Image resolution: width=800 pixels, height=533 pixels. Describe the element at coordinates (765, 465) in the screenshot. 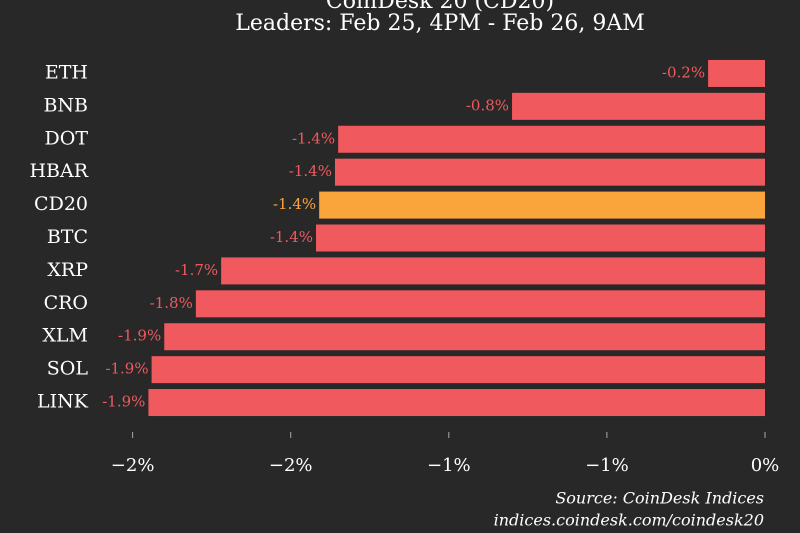

I see `x-tick-label: 0%` at that location.